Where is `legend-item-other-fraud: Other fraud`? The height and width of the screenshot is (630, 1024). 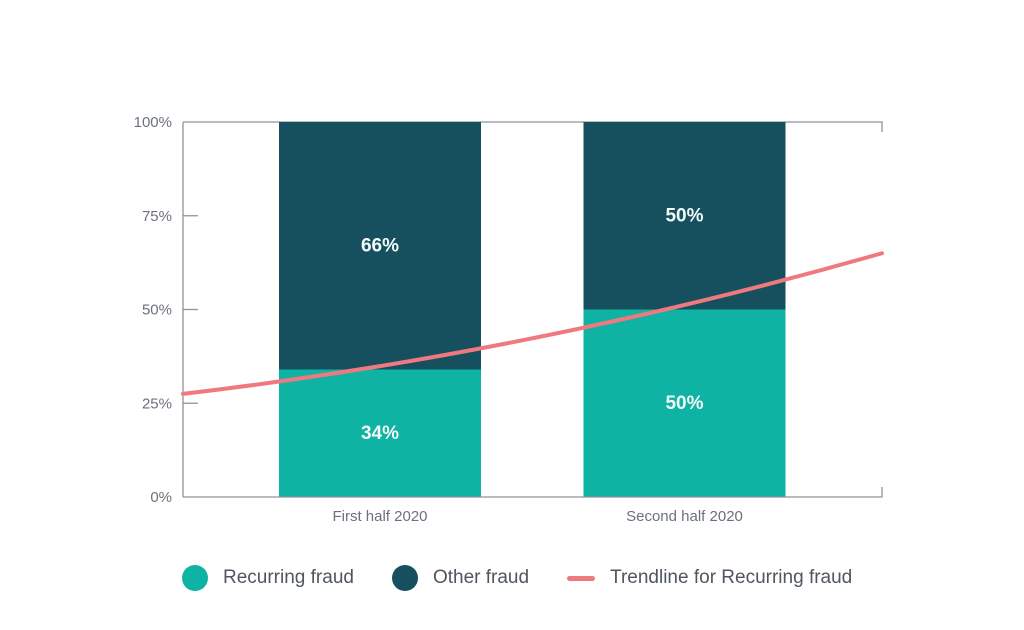 legend-item-other-fraud: Other fraud is located at coordinates (460, 578).